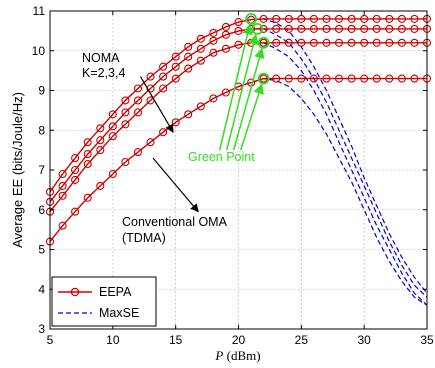 The image size is (435, 368). Describe the element at coordinates (41, 250) in the screenshot. I see `y-tick-label: 5` at that location.